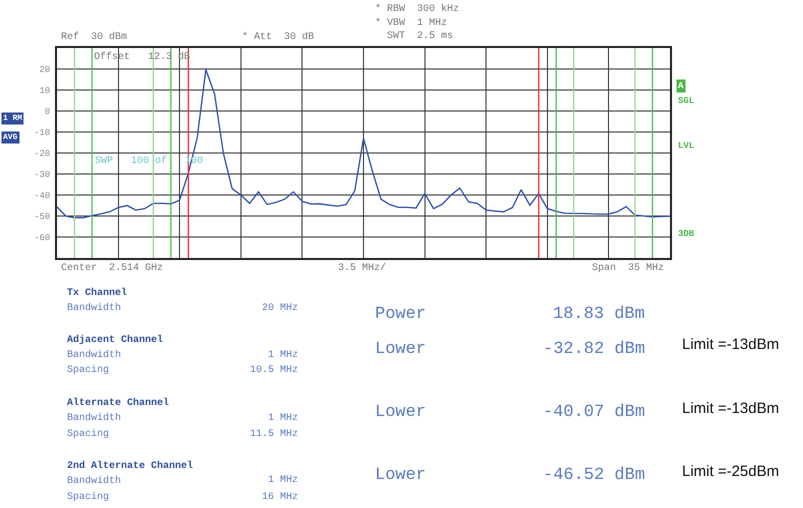 The image size is (803, 508). Describe the element at coordinates (10, 137) in the screenshot. I see `text: AVG` at that location.